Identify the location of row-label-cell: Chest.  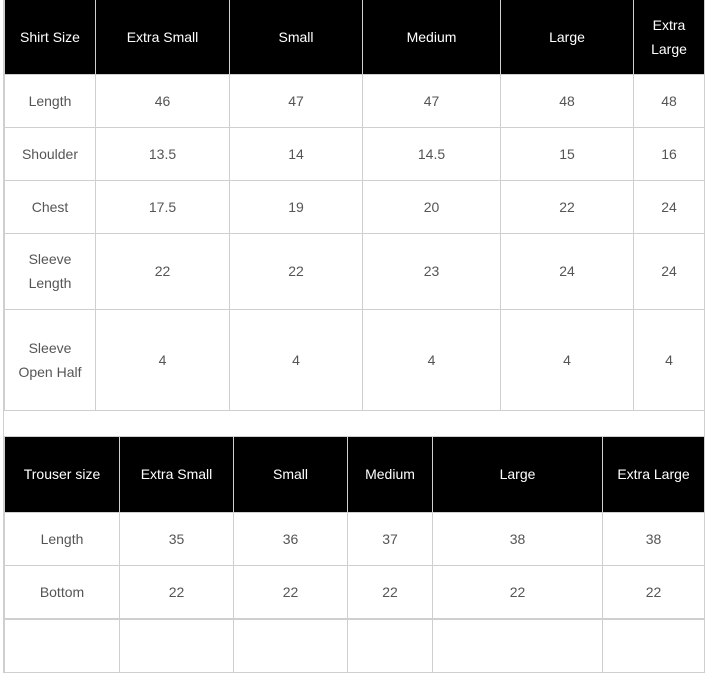
(50, 206).